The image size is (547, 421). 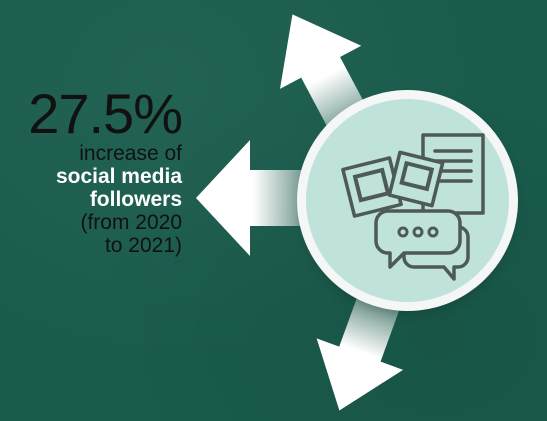 What do you see at coordinates (105, 113) in the screenshot?
I see `stat-percent: 27.5%` at bounding box center [105, 113].